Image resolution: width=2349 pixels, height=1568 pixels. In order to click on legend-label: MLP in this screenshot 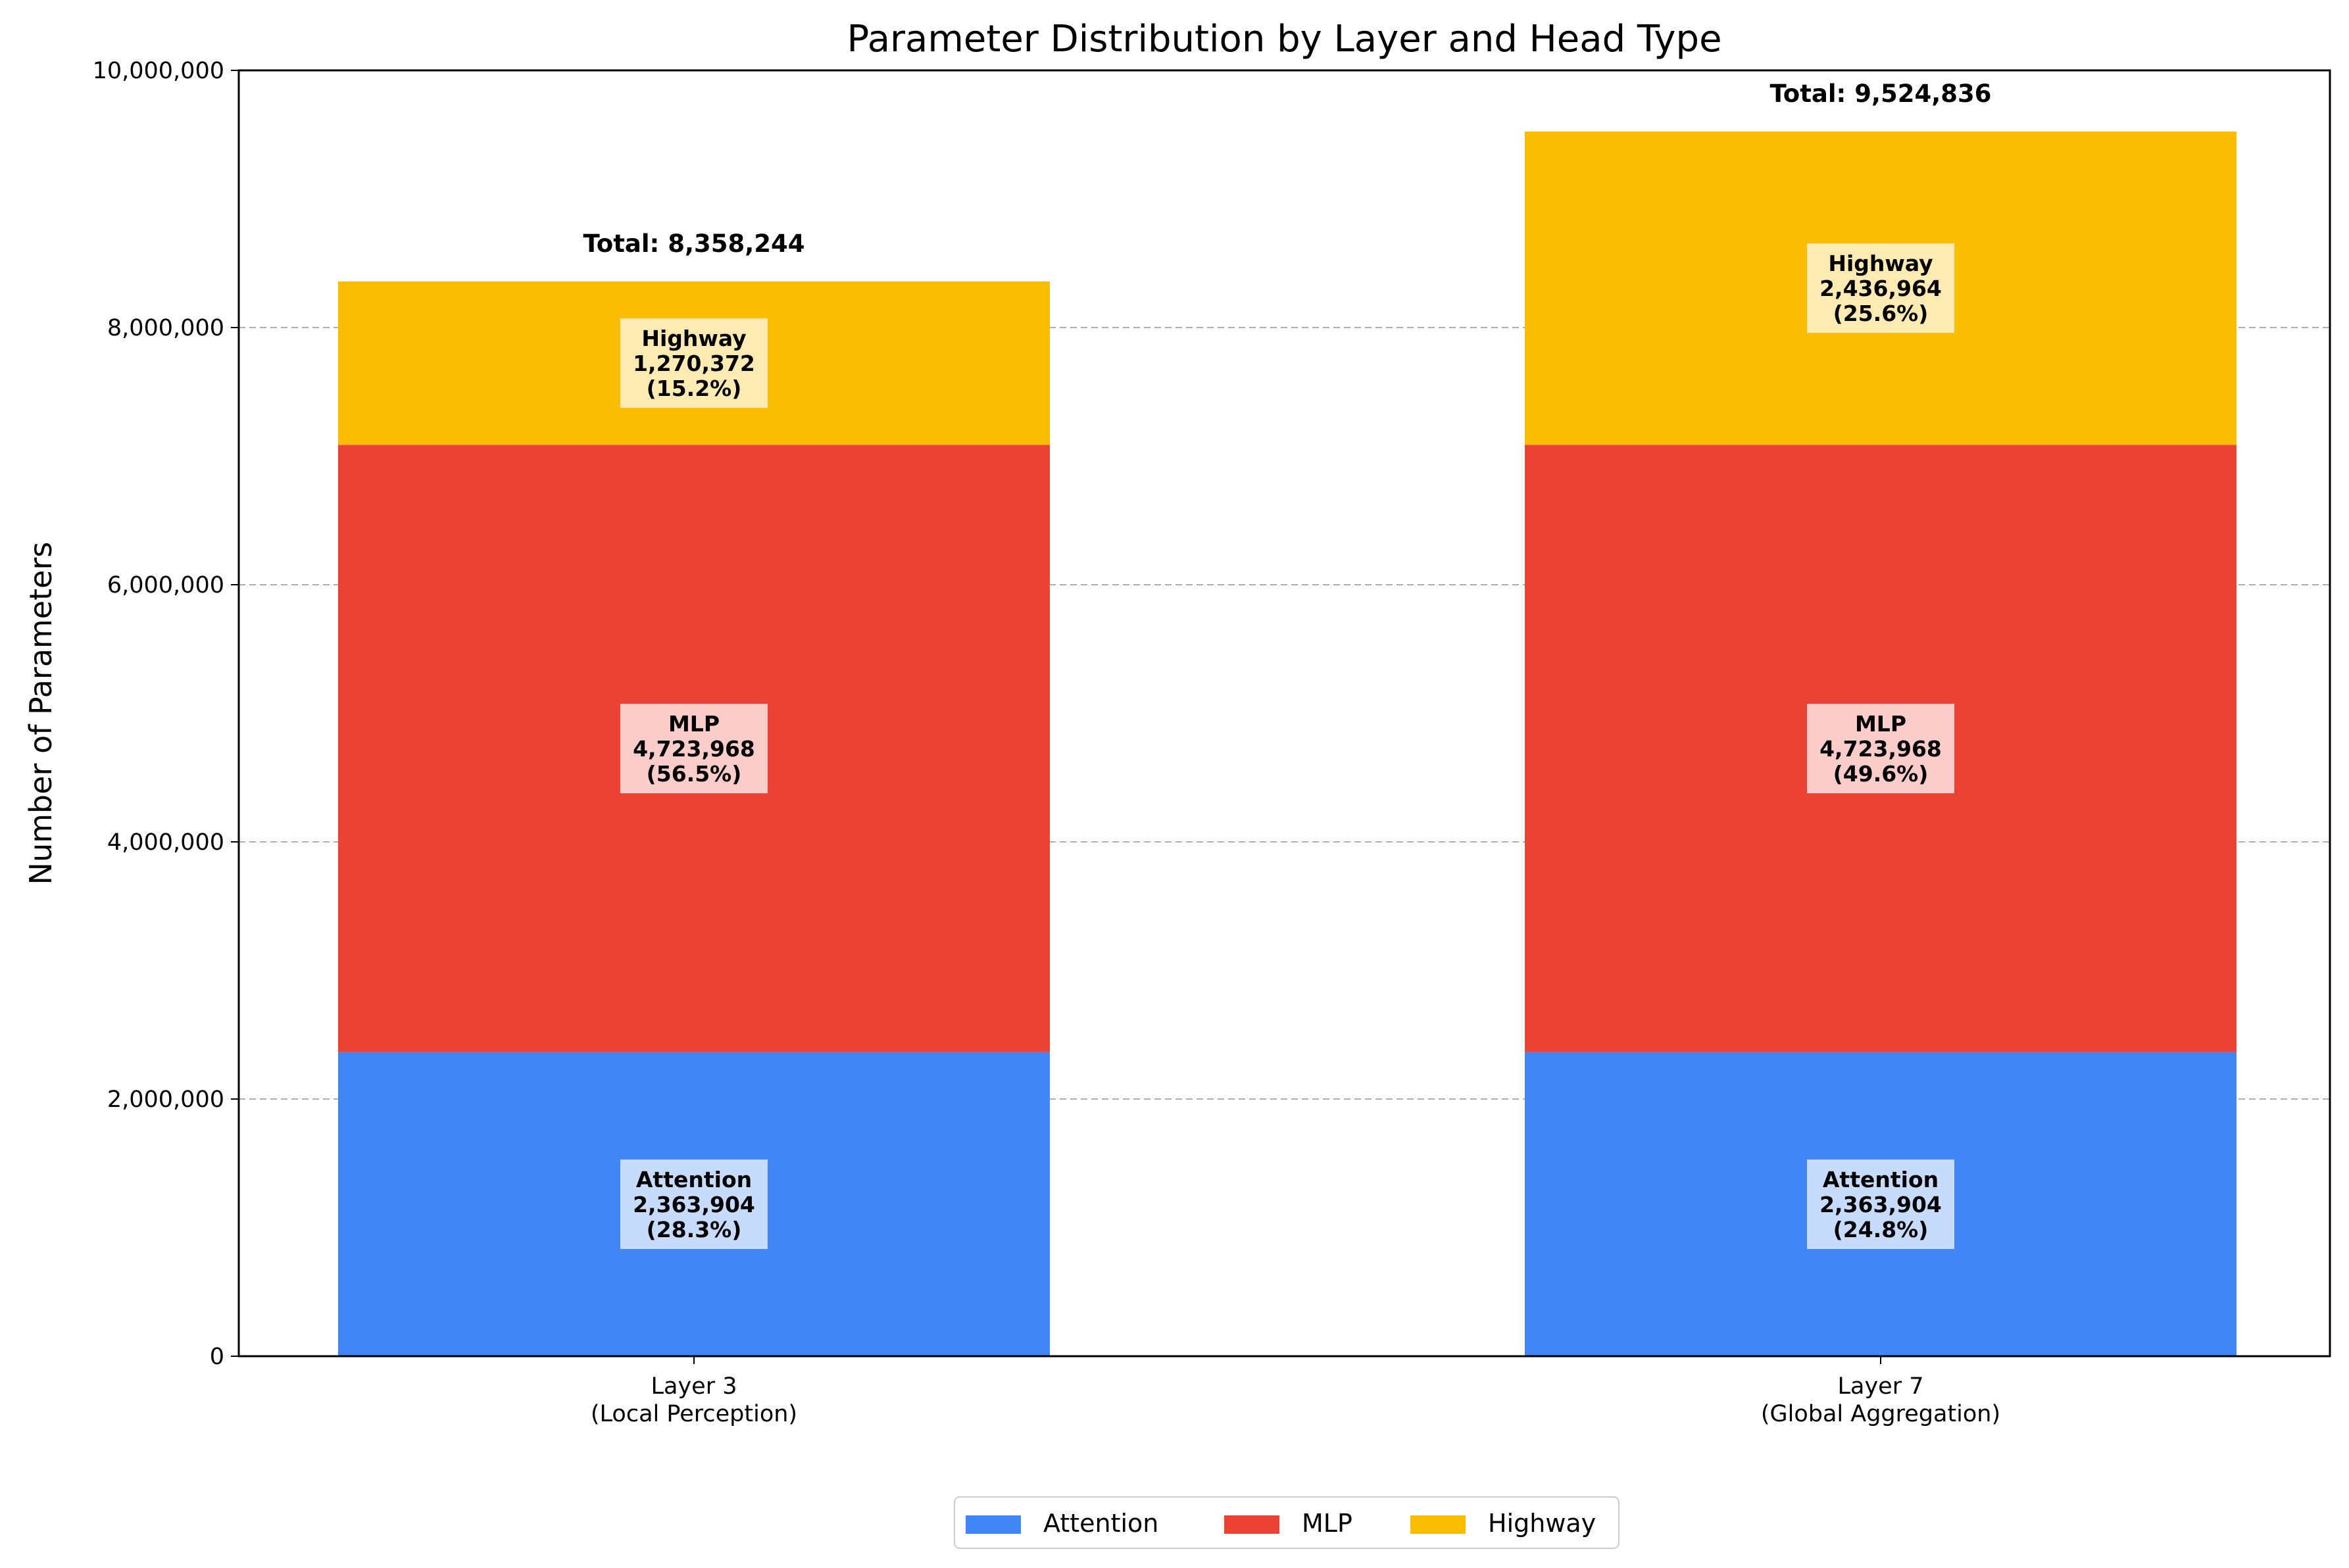, I will do `click(1327, 1524)`.